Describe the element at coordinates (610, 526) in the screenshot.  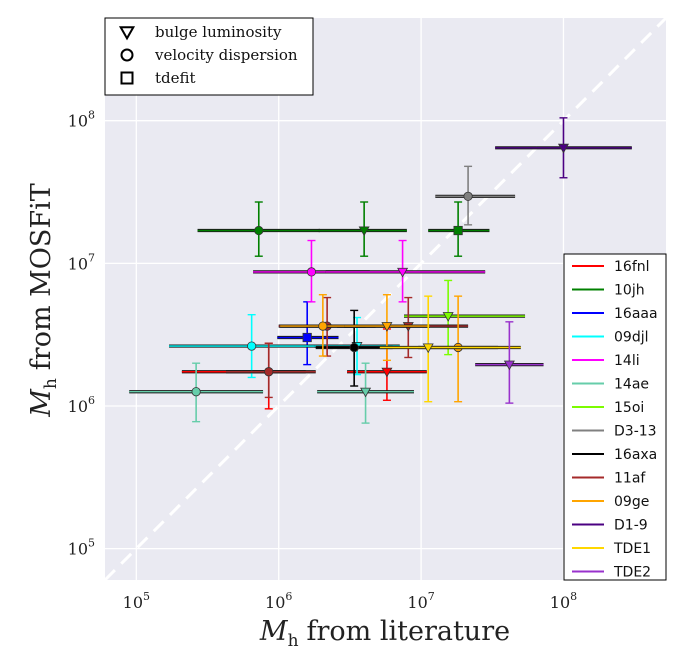
I see `series-legend-item: D1-9` at that location.